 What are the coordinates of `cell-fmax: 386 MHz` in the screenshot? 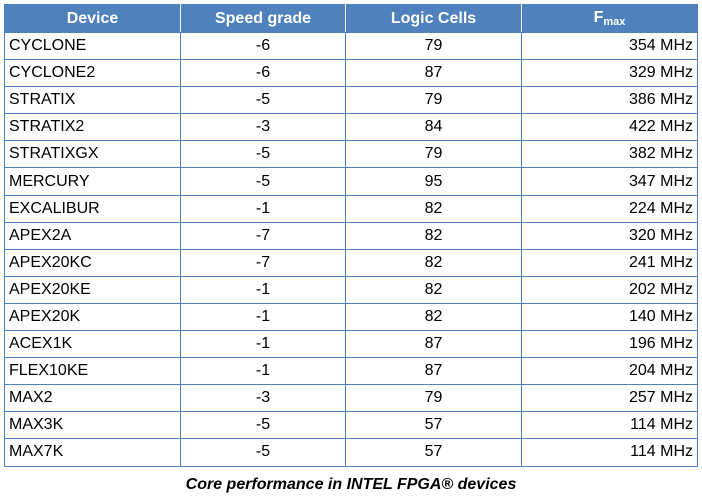 It's located at (609, 100).